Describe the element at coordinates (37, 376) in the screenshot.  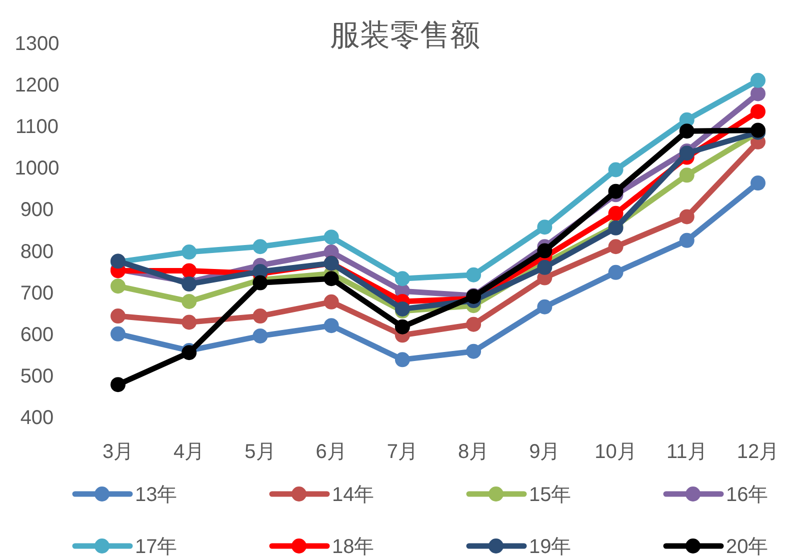
I see `y-tick-label: 500` at that location.